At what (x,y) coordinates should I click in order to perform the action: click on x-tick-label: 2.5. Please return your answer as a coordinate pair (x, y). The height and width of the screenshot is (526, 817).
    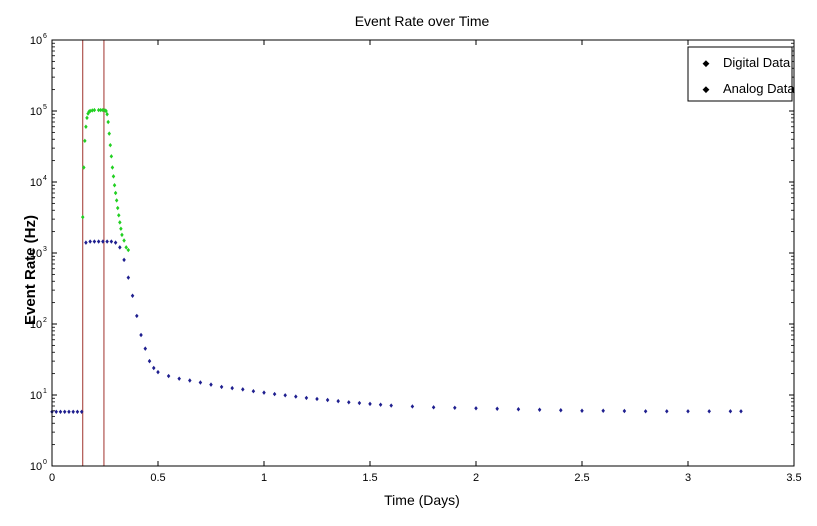
    Looking at the image, I should click on (581, 478).